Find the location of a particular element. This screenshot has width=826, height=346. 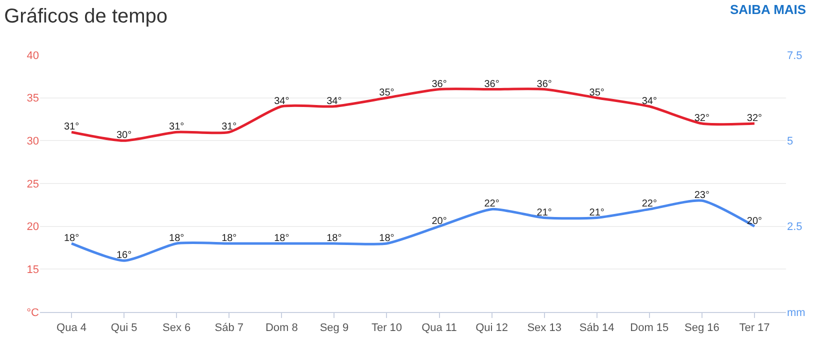

data-label: 16° is located at coordinates (124, 256).